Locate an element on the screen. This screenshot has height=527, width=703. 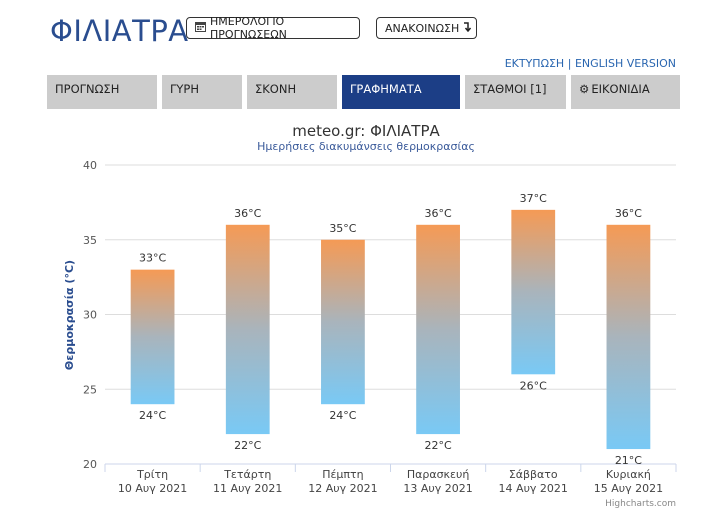
site-title: ΦΙΛΙΑΤΡΑ is located at coordinates (119, 31).